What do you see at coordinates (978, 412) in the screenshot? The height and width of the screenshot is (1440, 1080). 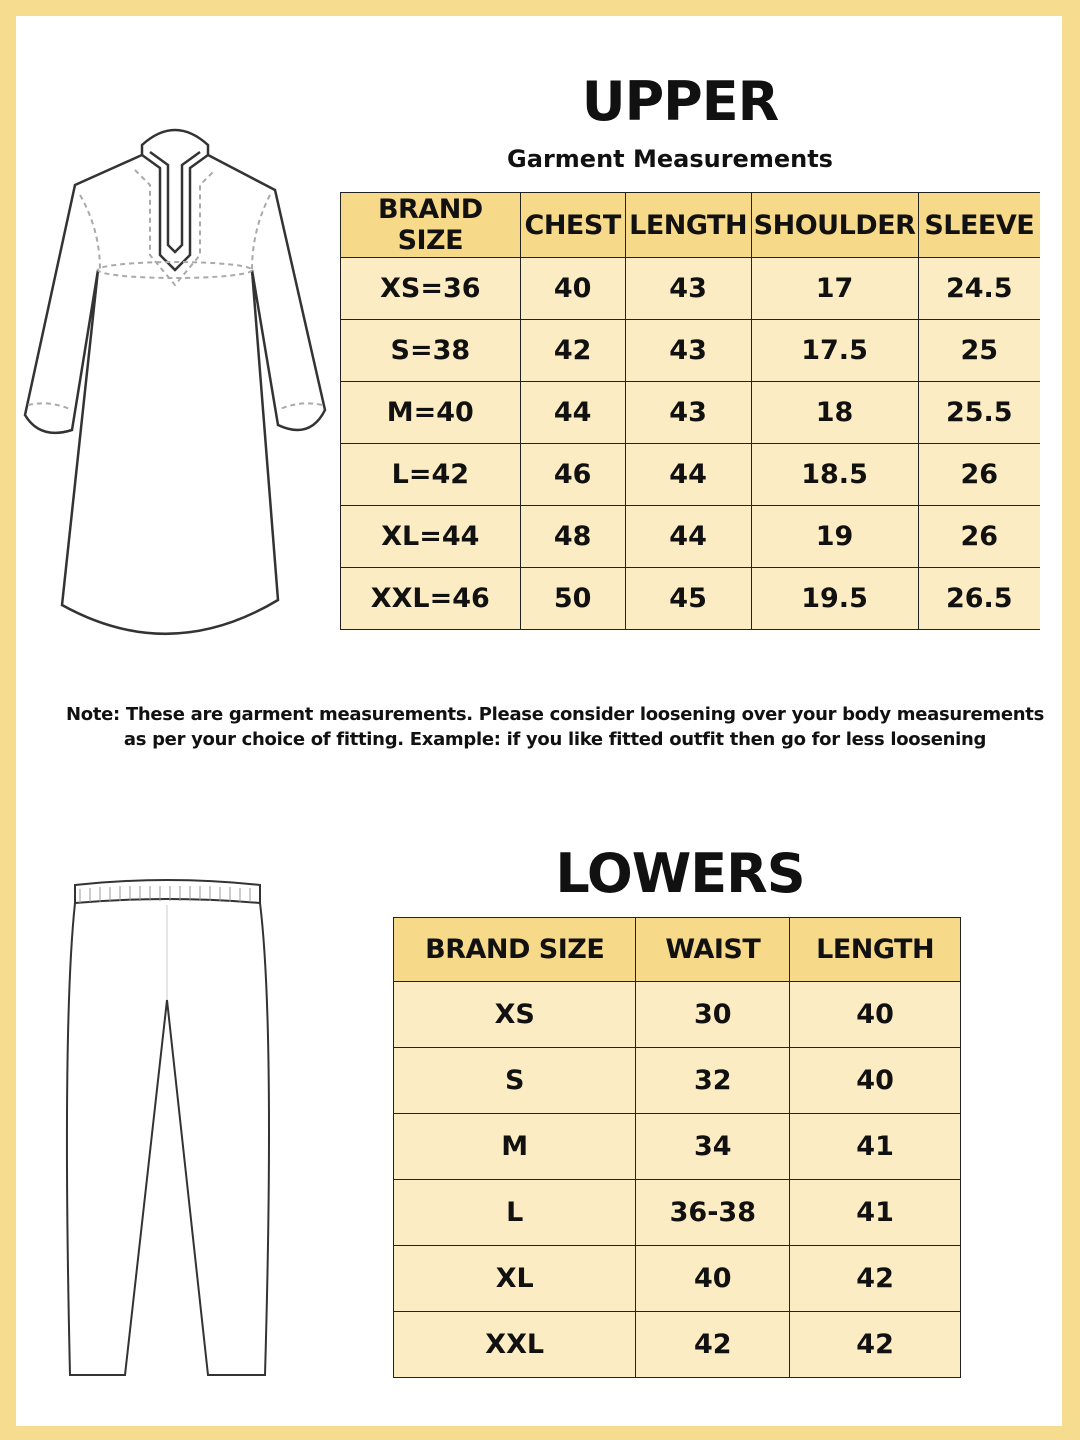 I see `table-cell: 25.5` at bounding box center [978, 412].